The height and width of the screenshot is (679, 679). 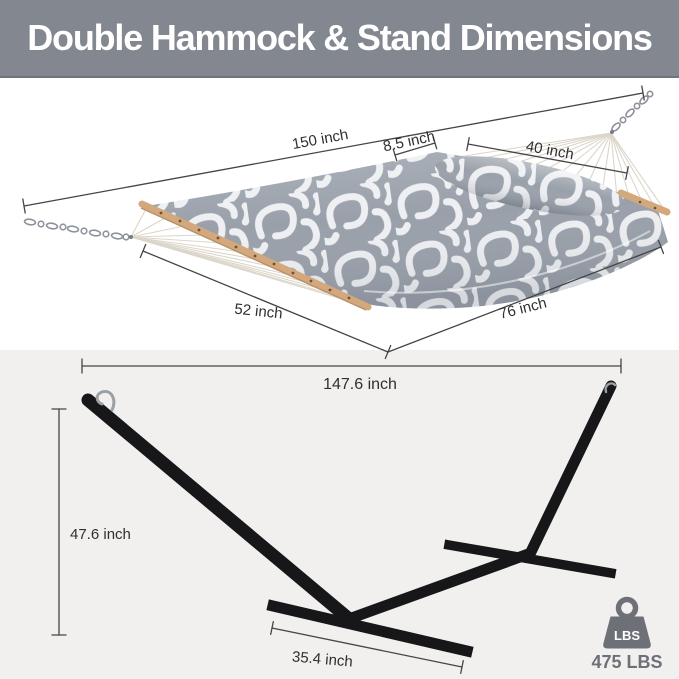 I want to click on hammock-left-ropes-icon, so click(x=248, y=257).